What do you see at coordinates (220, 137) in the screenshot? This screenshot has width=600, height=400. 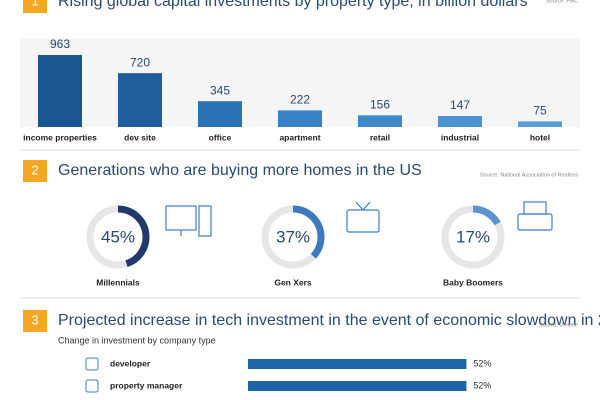 I see `category-label: office` at bounding box center [220, 137].